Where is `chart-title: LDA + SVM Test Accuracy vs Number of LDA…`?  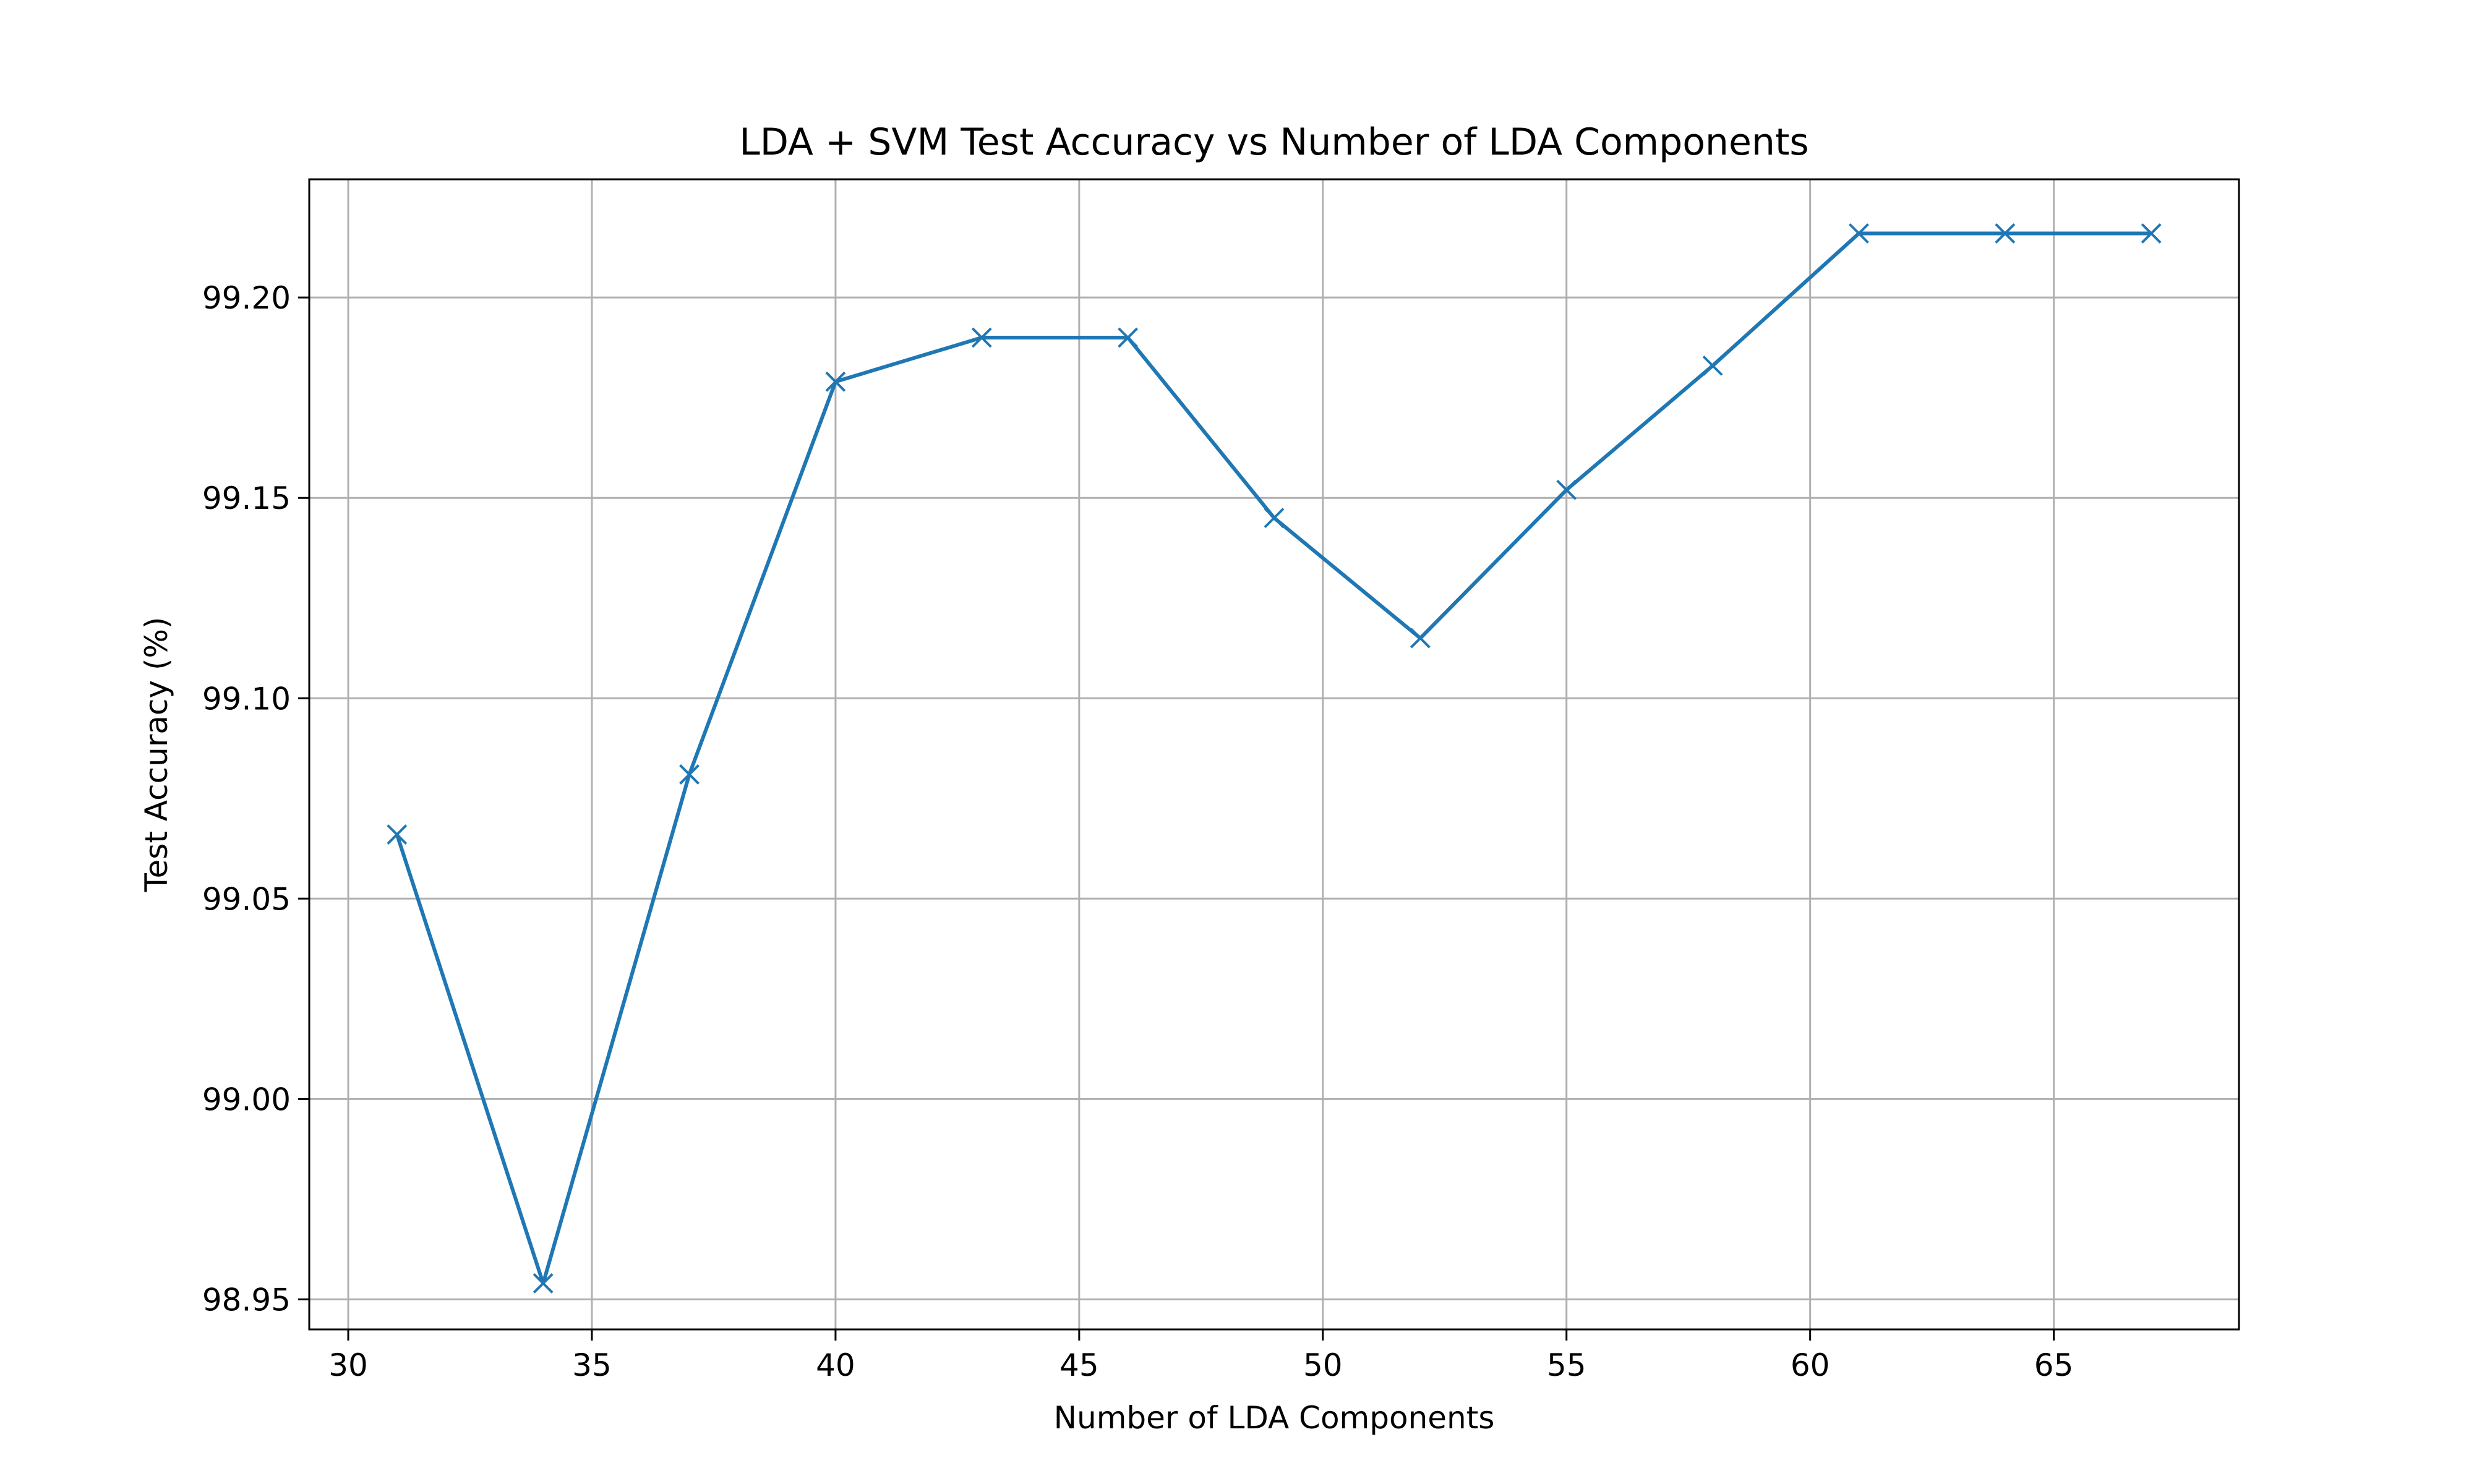
chart-title: LDA + SVM Test Accuracy vs Number of LDA… is located at coordinates (1274, 142).